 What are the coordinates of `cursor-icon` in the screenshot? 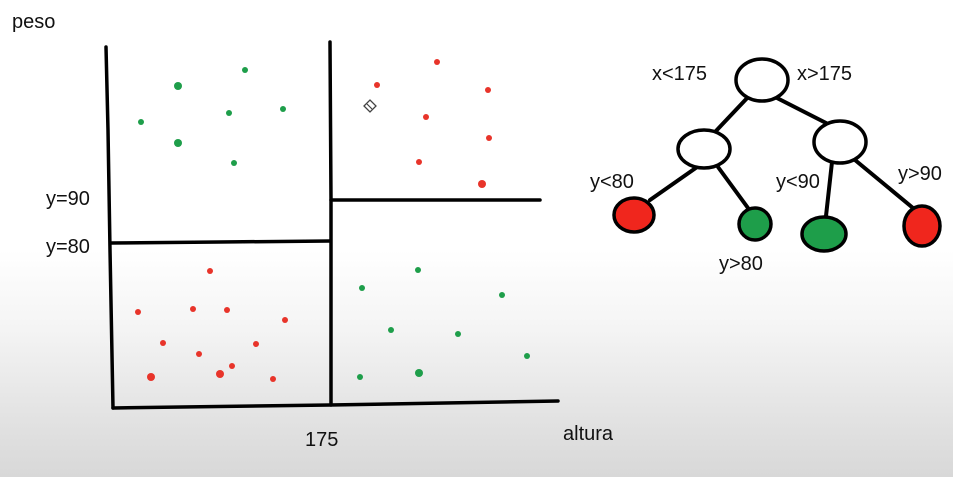 It's located at (370, 106).